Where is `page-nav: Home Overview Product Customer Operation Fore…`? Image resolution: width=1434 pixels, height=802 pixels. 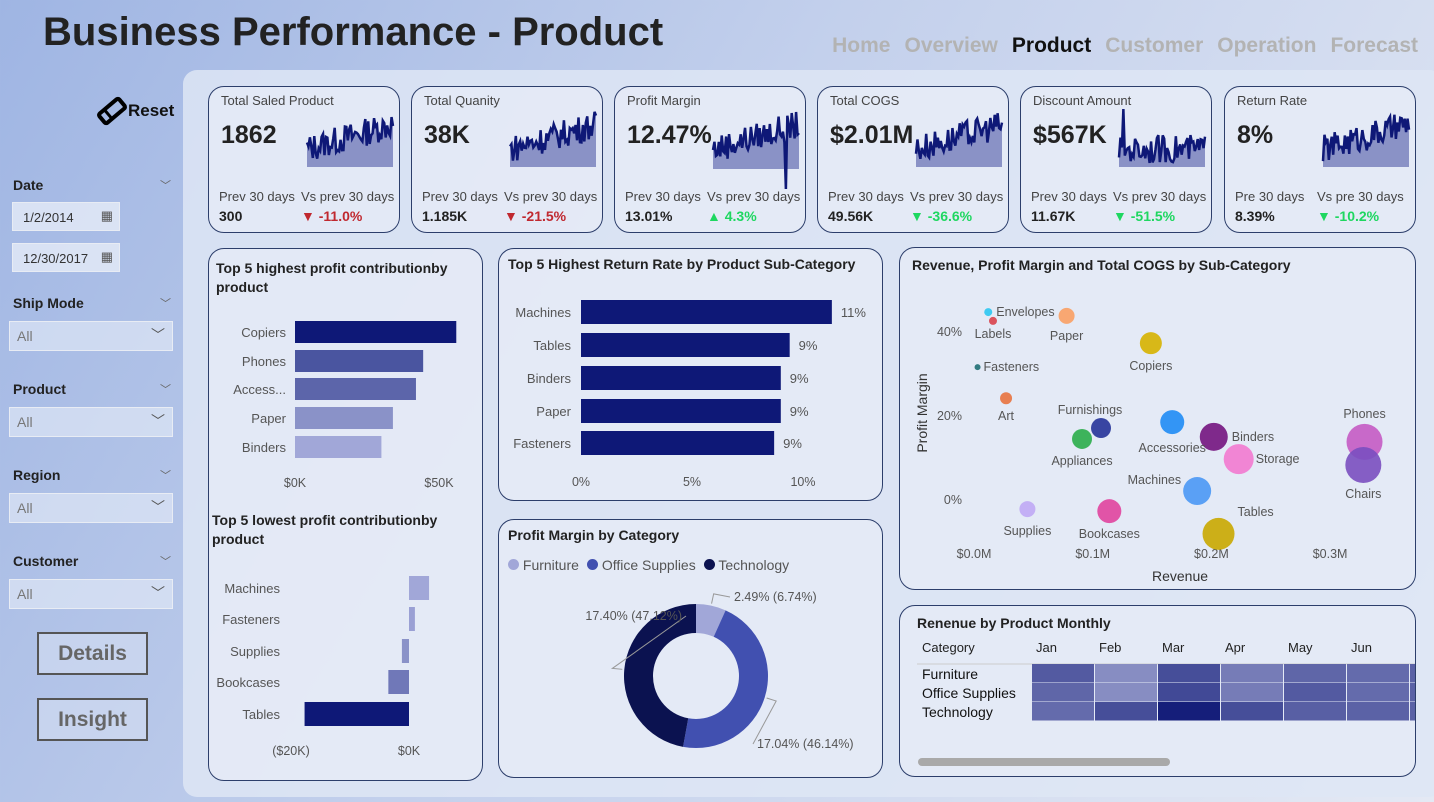
page-nav: Home Overview Product Customer Operation Fore… is located at coordinates (1125, 46).